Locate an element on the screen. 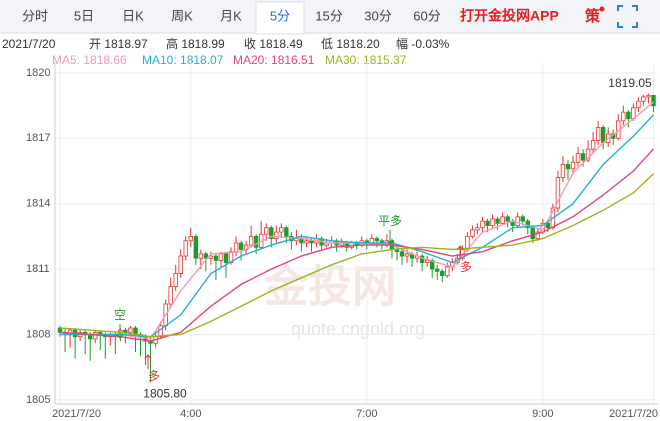 The width and height of the screenshot is (660, 421). fullscreen-icon is located at coordinates (627, 16).